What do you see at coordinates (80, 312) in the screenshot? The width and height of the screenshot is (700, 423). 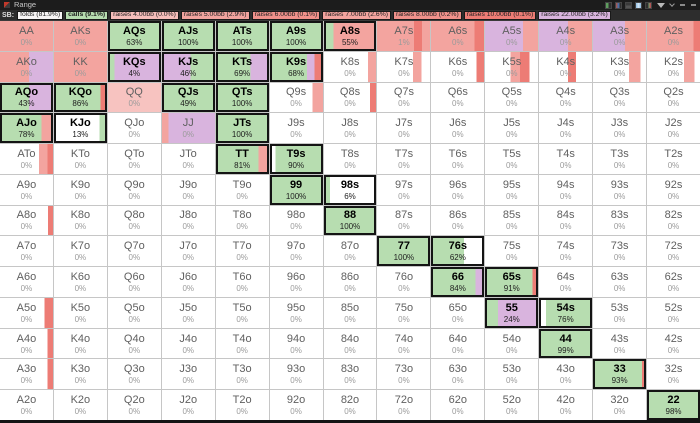 I see `hand-cell-K5o: K5o 0%` at bounding box center [80, 312].